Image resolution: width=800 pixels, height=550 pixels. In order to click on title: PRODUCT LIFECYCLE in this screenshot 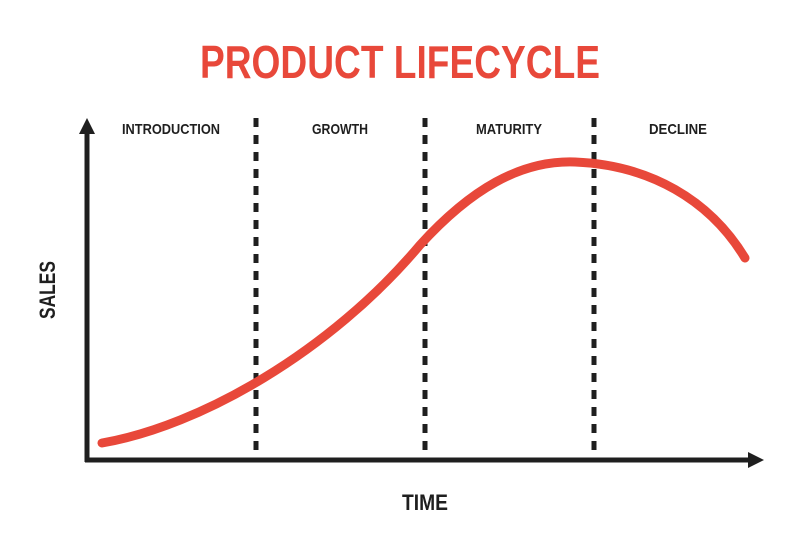, I will do `click(400, 62)`.